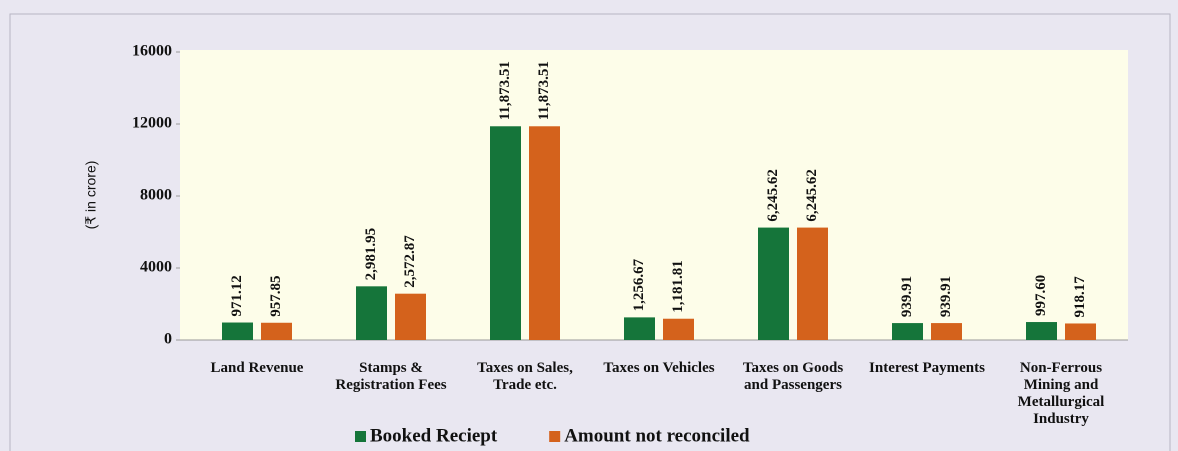 This screenshot has width=1178, height=451. What do you see at coordinates (410, 261) in the screenshot?
I see `value-label: 2,572.87` at bounding box center [410, 261].